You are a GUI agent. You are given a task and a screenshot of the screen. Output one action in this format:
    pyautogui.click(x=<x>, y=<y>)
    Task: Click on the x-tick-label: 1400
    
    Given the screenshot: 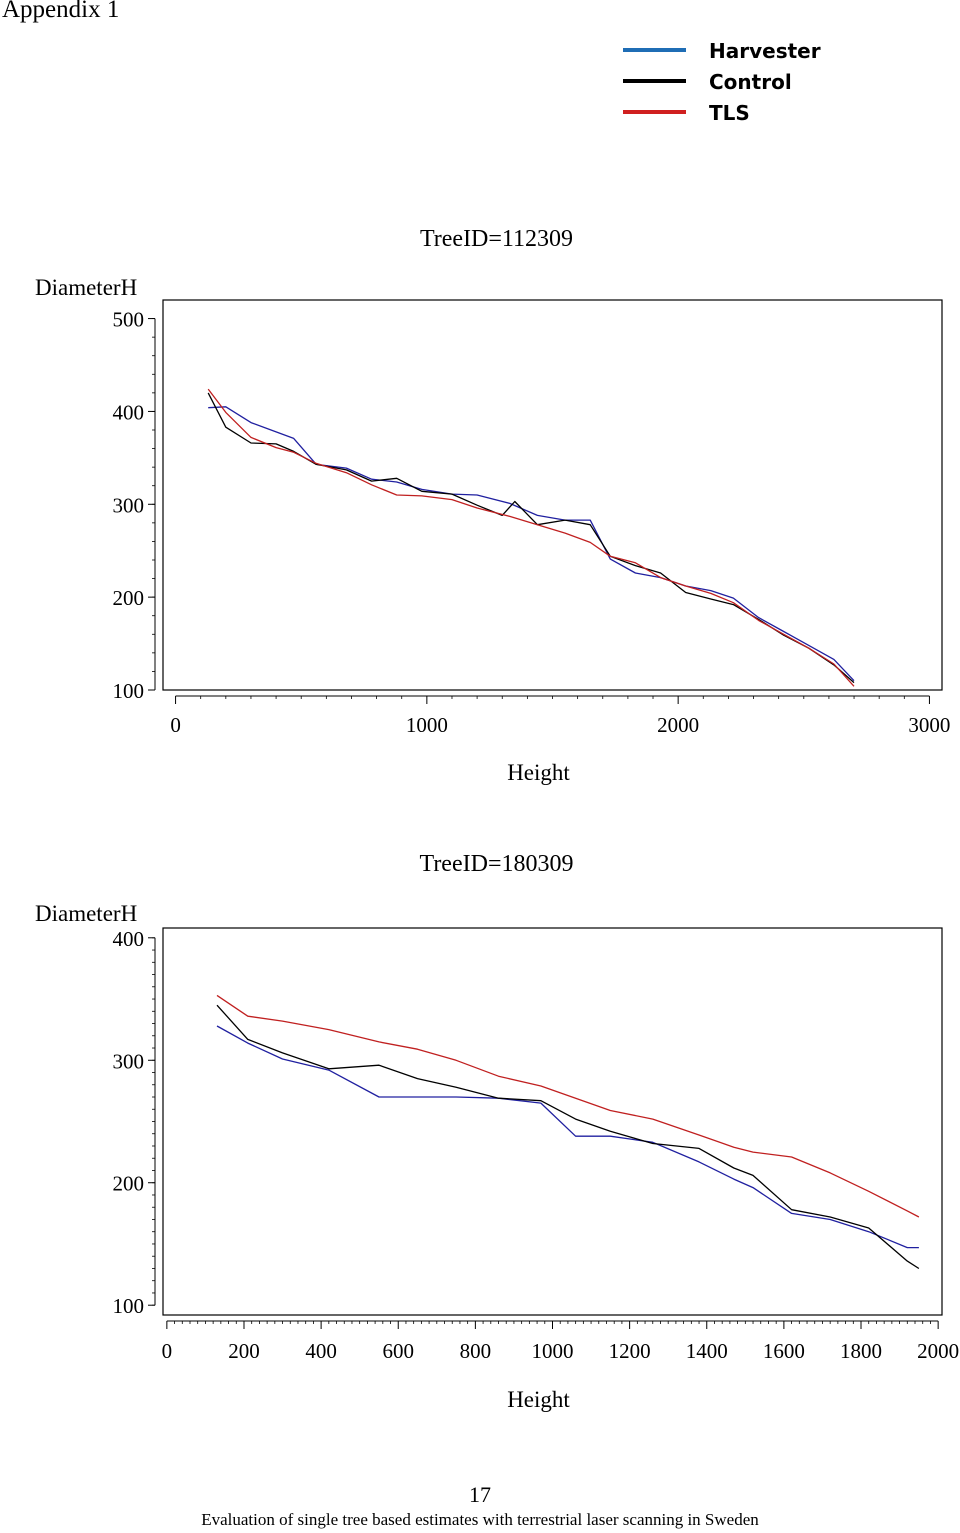 What is the action you would take?
    pyautogui.click(x=707, y=1351)
    